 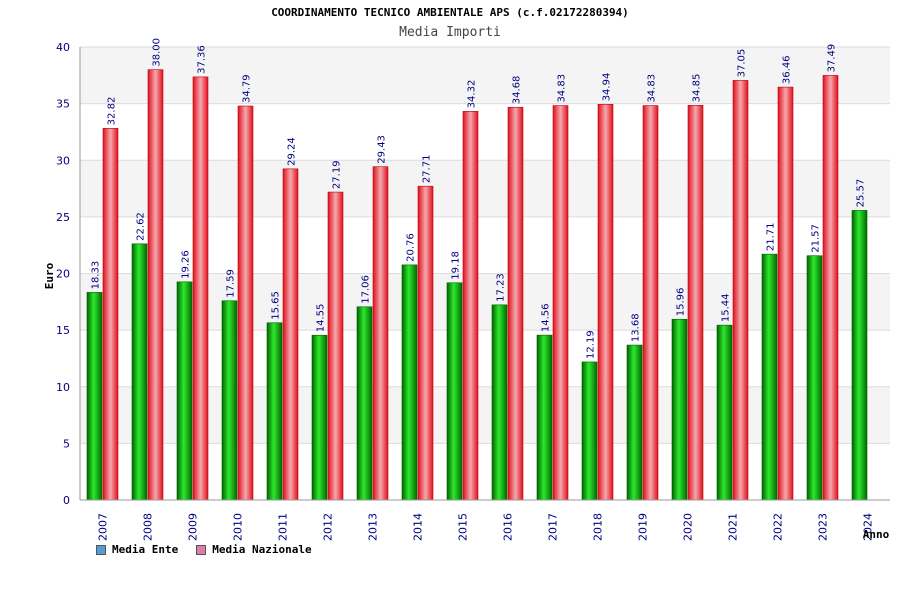 What do you see at coordinates (63, 217) in the screenshot?
I see `y-tick-label: 25` at bounding box center [63, 217].